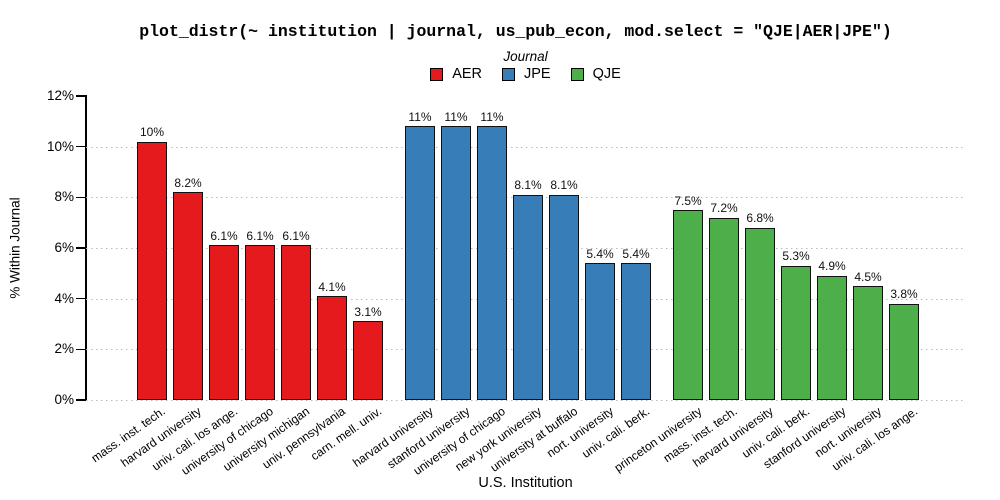 The width and height of the screenshot is (1000, 500). What do you see at coordinates (15, 248) in the screenshot?
I see `y-axis-title: % Within Journal` at bounding box center [15, 248].